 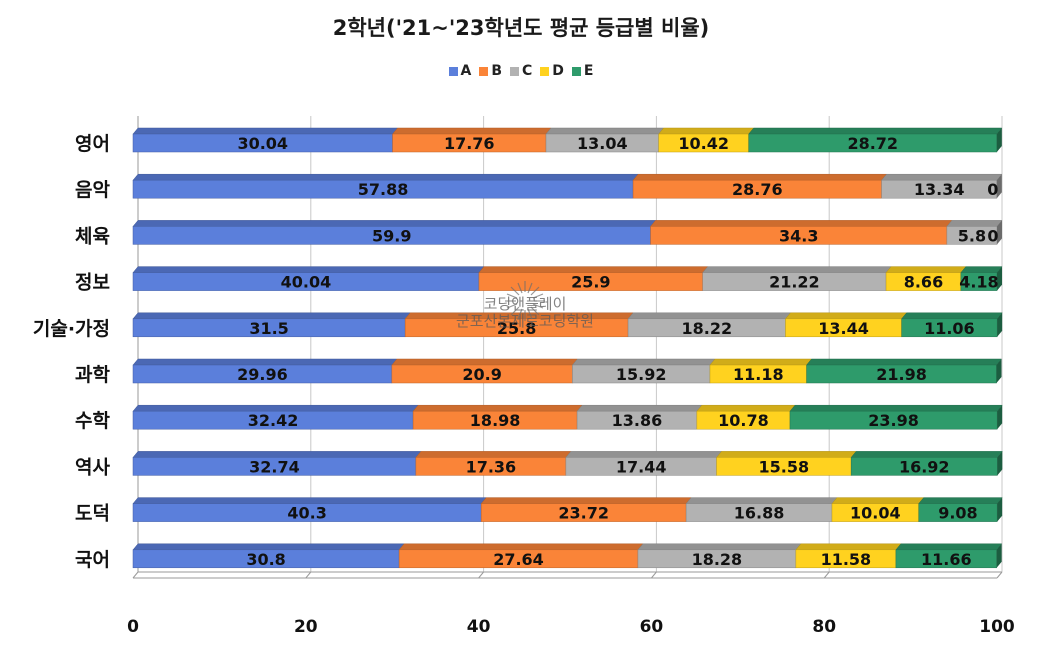 I want to click on watermark-sun-icon, so click(x=525, y=301).